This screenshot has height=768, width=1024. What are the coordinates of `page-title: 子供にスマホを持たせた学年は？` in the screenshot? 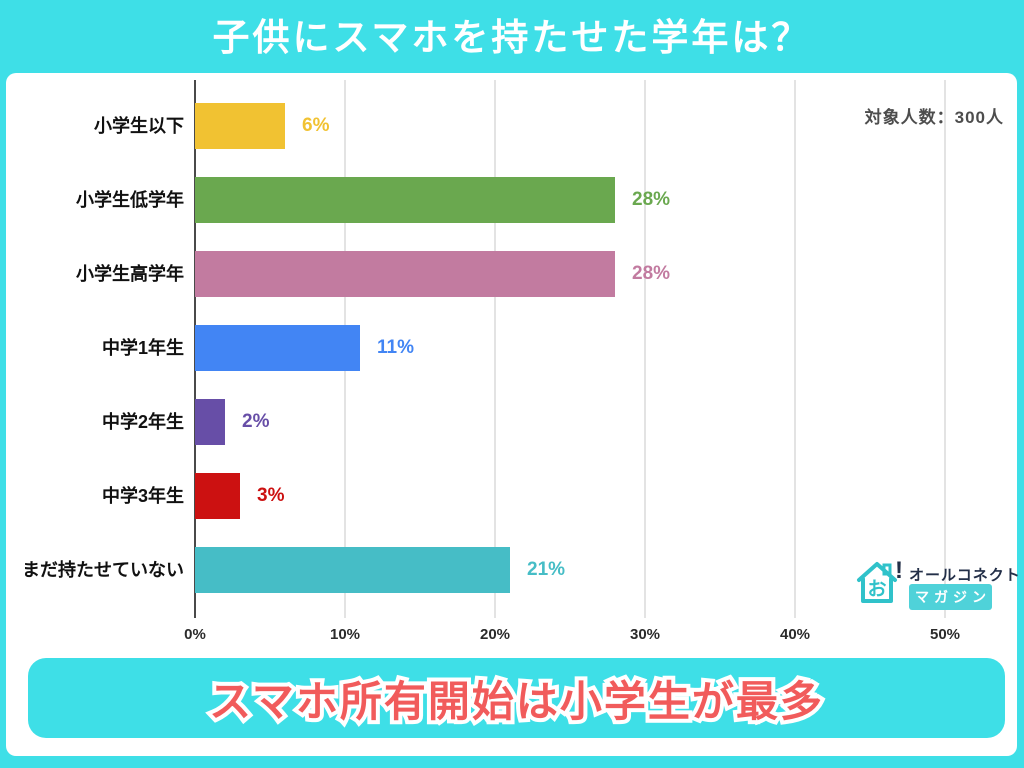 It's located at (512, 37).